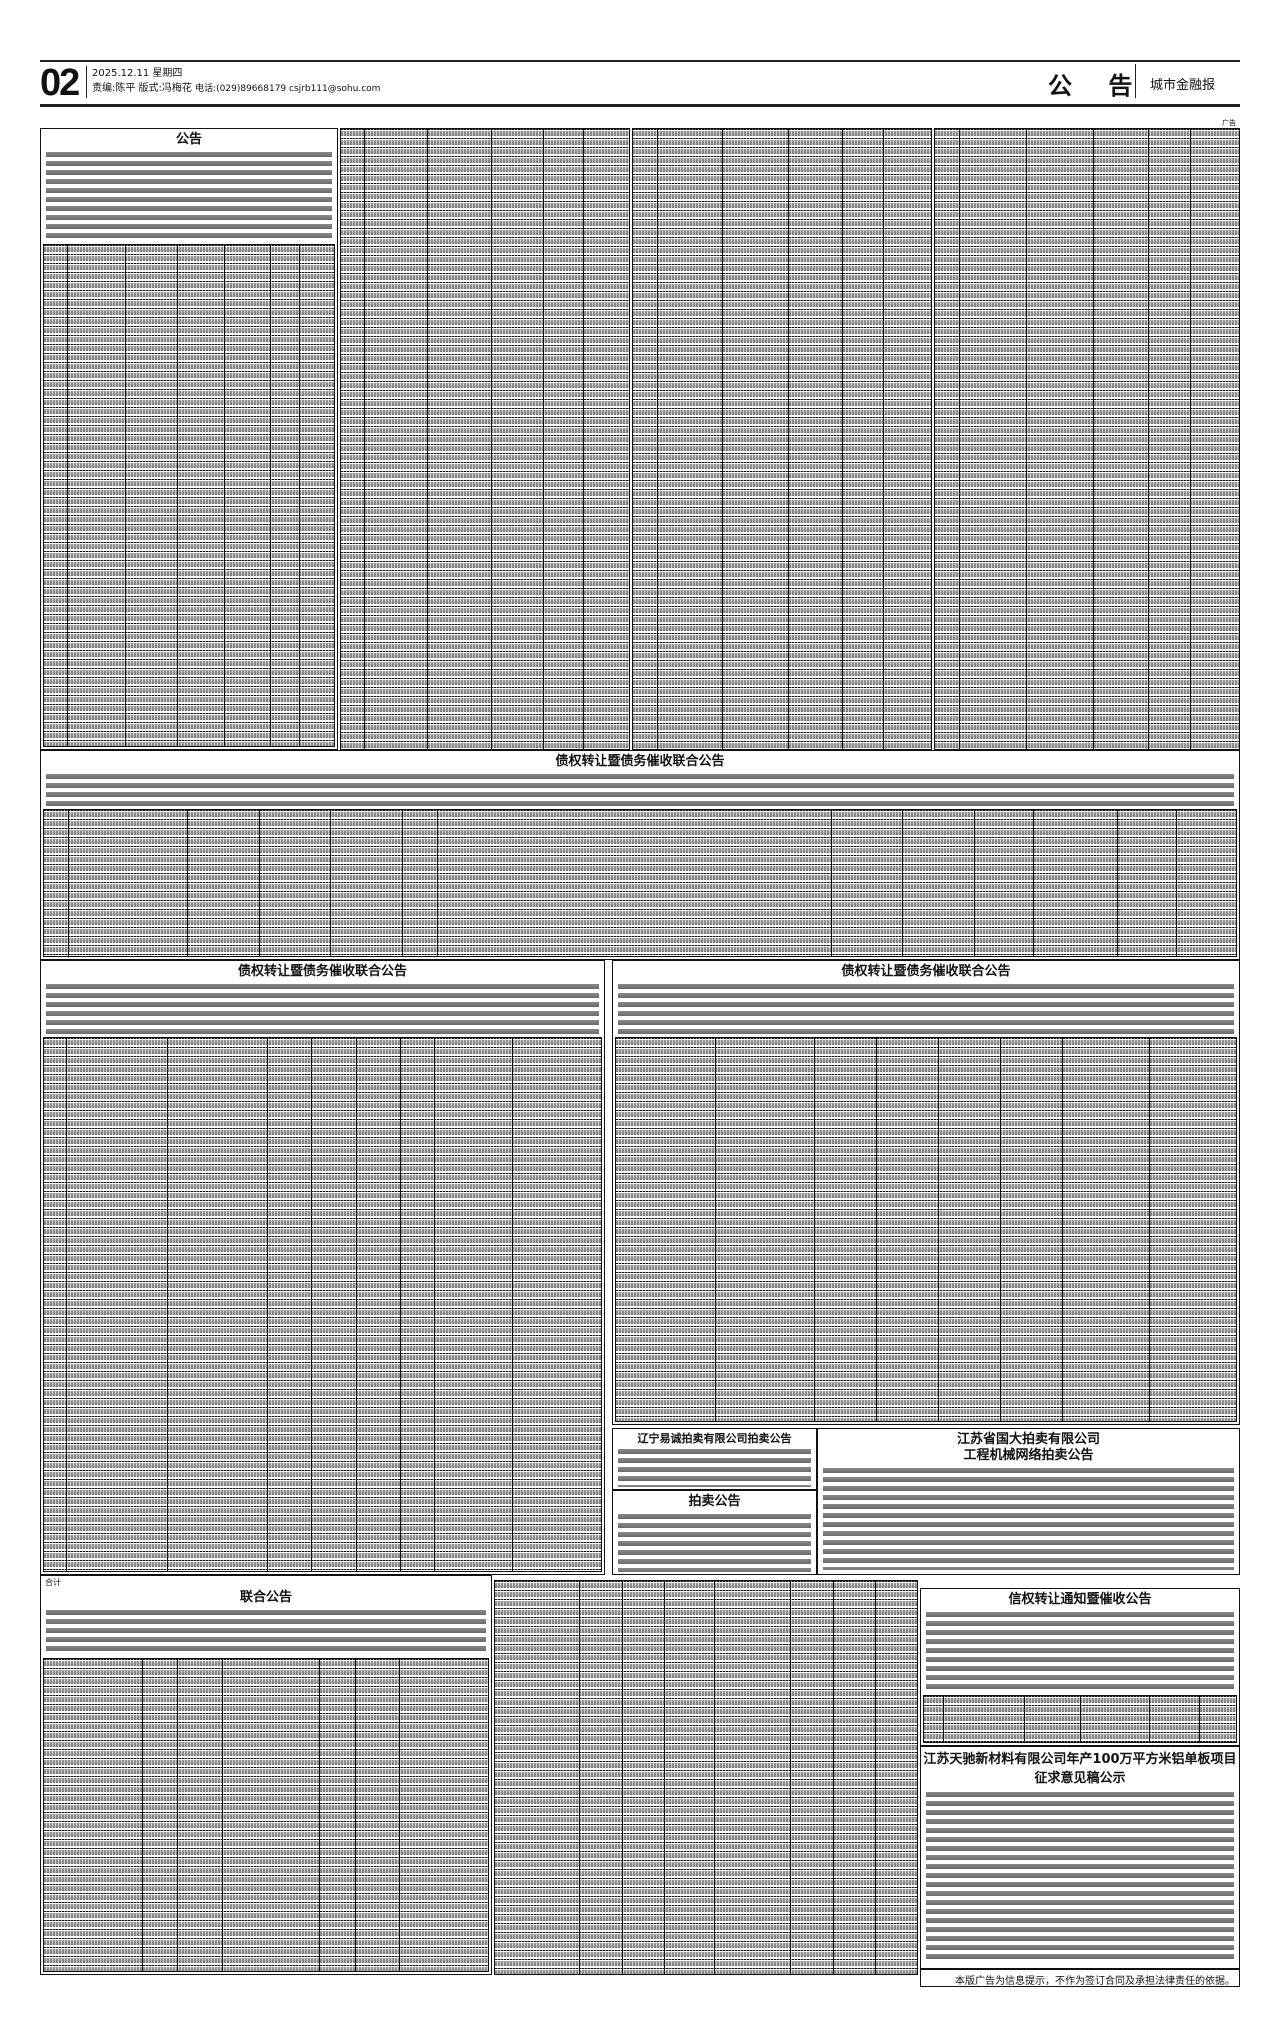 The image size is (1265, 2039). I want to click on notice-joint: 合计 联合公告, so click(266, 1775).